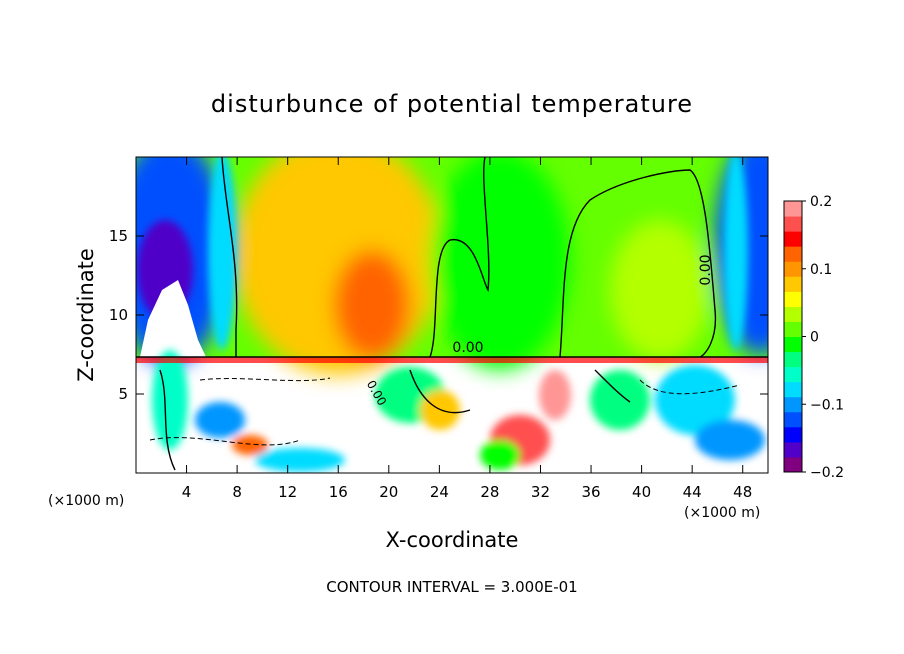 The height and width of the screenshot is (654, 904). I want to click on x-tick-label-1: 8, so click(237, 492).